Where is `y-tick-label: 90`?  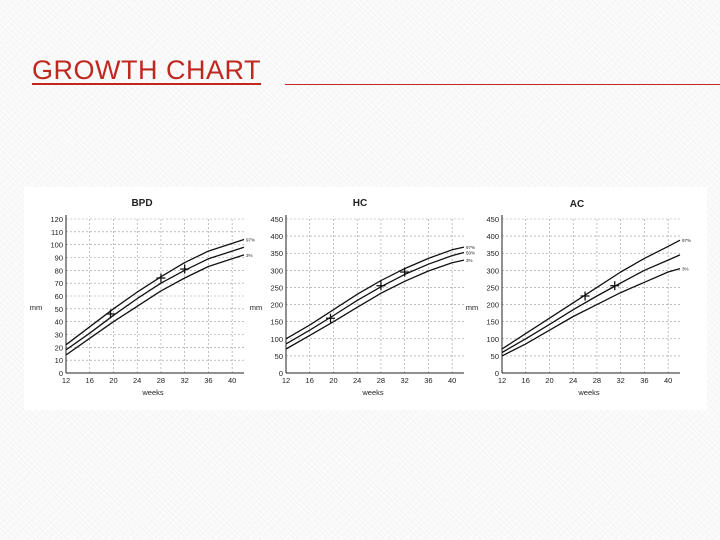
y-tick-label: 90 is located at coordinates (59, 258).